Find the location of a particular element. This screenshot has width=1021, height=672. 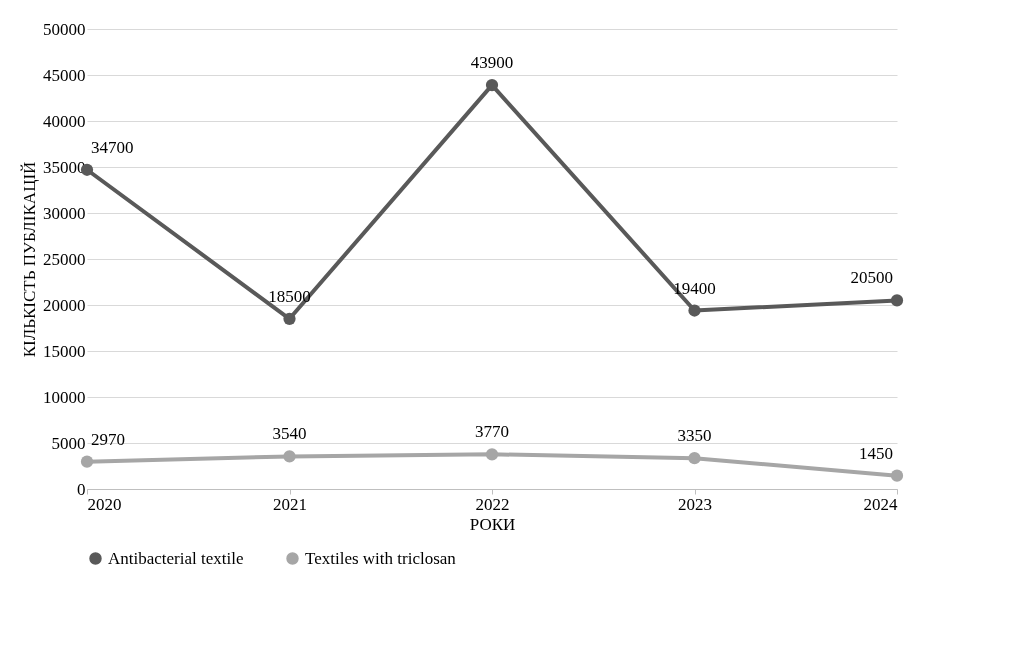

data-label: 3540 is located at coordinates (289, 434).